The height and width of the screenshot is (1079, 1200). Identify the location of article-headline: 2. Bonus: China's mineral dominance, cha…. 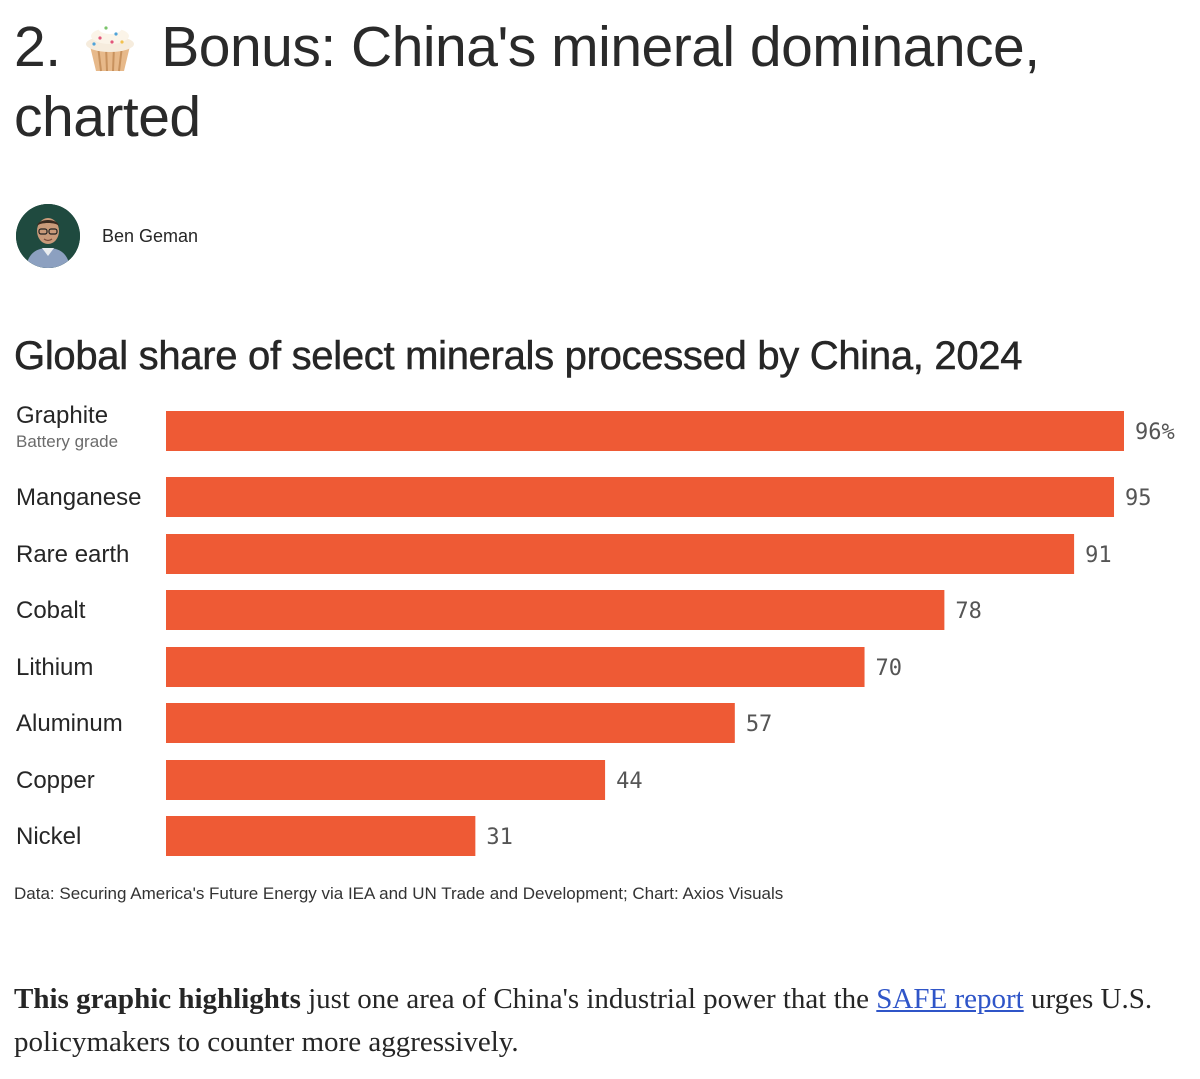
(599, 82).